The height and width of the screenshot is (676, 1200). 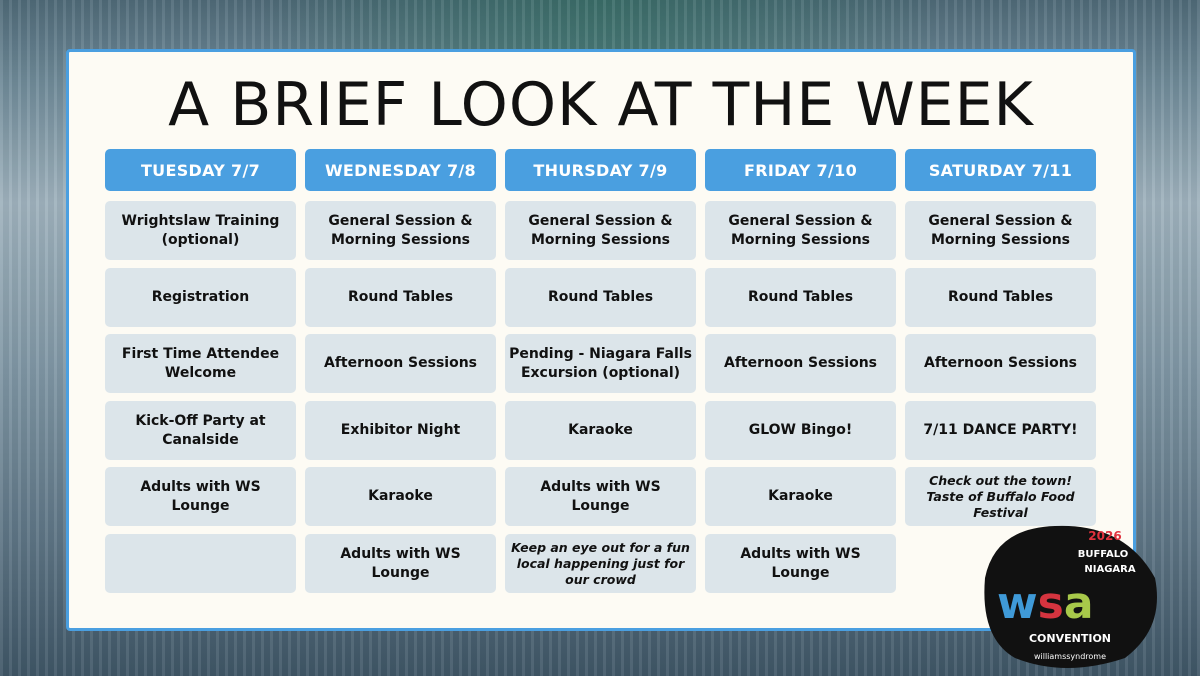 What do you see at coordinates (200, 363) in the screenshot?
I see `event-cell: First Time Attendee Welcome` at bounding box center [200, 363].